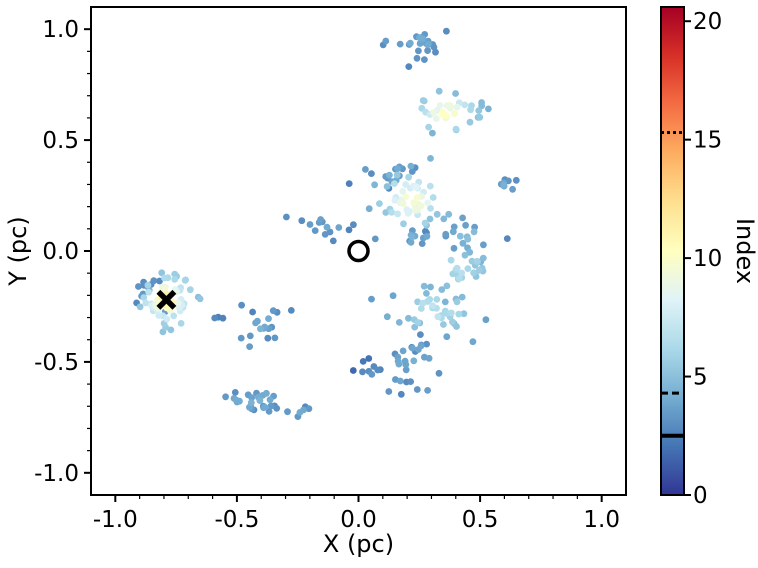 The width and height of the screenshot is (758, 568). Describe the element at coordinates (480, 520) in the screenshot. I see `x-tick-label: 0.5` at that location.